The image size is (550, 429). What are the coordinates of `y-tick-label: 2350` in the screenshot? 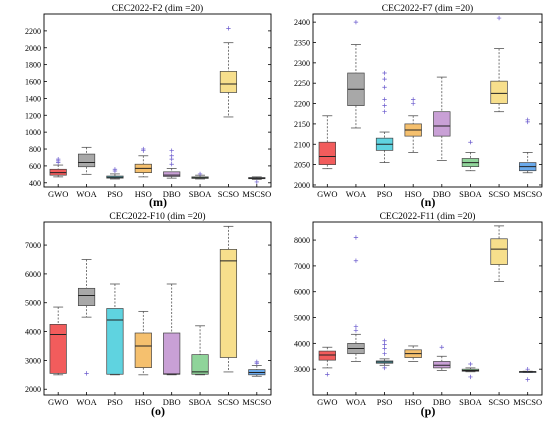 It's located at (302, 42).